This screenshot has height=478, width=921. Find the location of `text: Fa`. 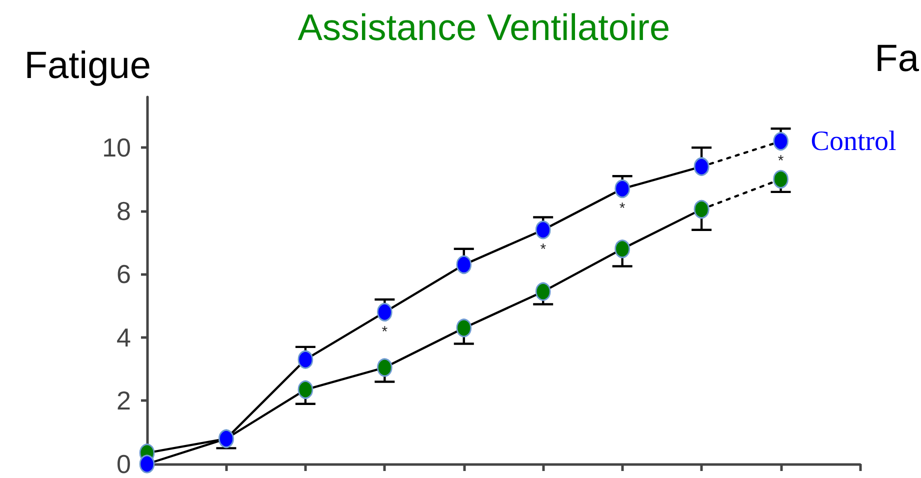

text: Fa is located at coordinates (897, 59).